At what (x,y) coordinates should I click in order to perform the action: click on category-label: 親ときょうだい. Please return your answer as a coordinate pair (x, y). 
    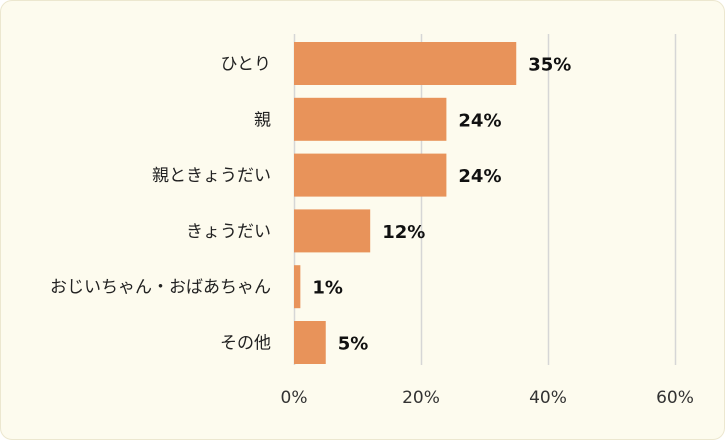
    Looking at the image, I should click on (211, 176).